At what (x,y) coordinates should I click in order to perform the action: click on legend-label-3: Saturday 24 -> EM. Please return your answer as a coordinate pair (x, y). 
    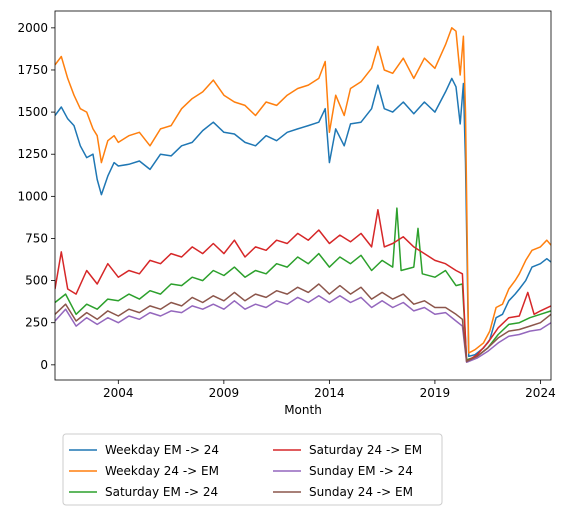
    Looking at the image, I should click on (365, 450).